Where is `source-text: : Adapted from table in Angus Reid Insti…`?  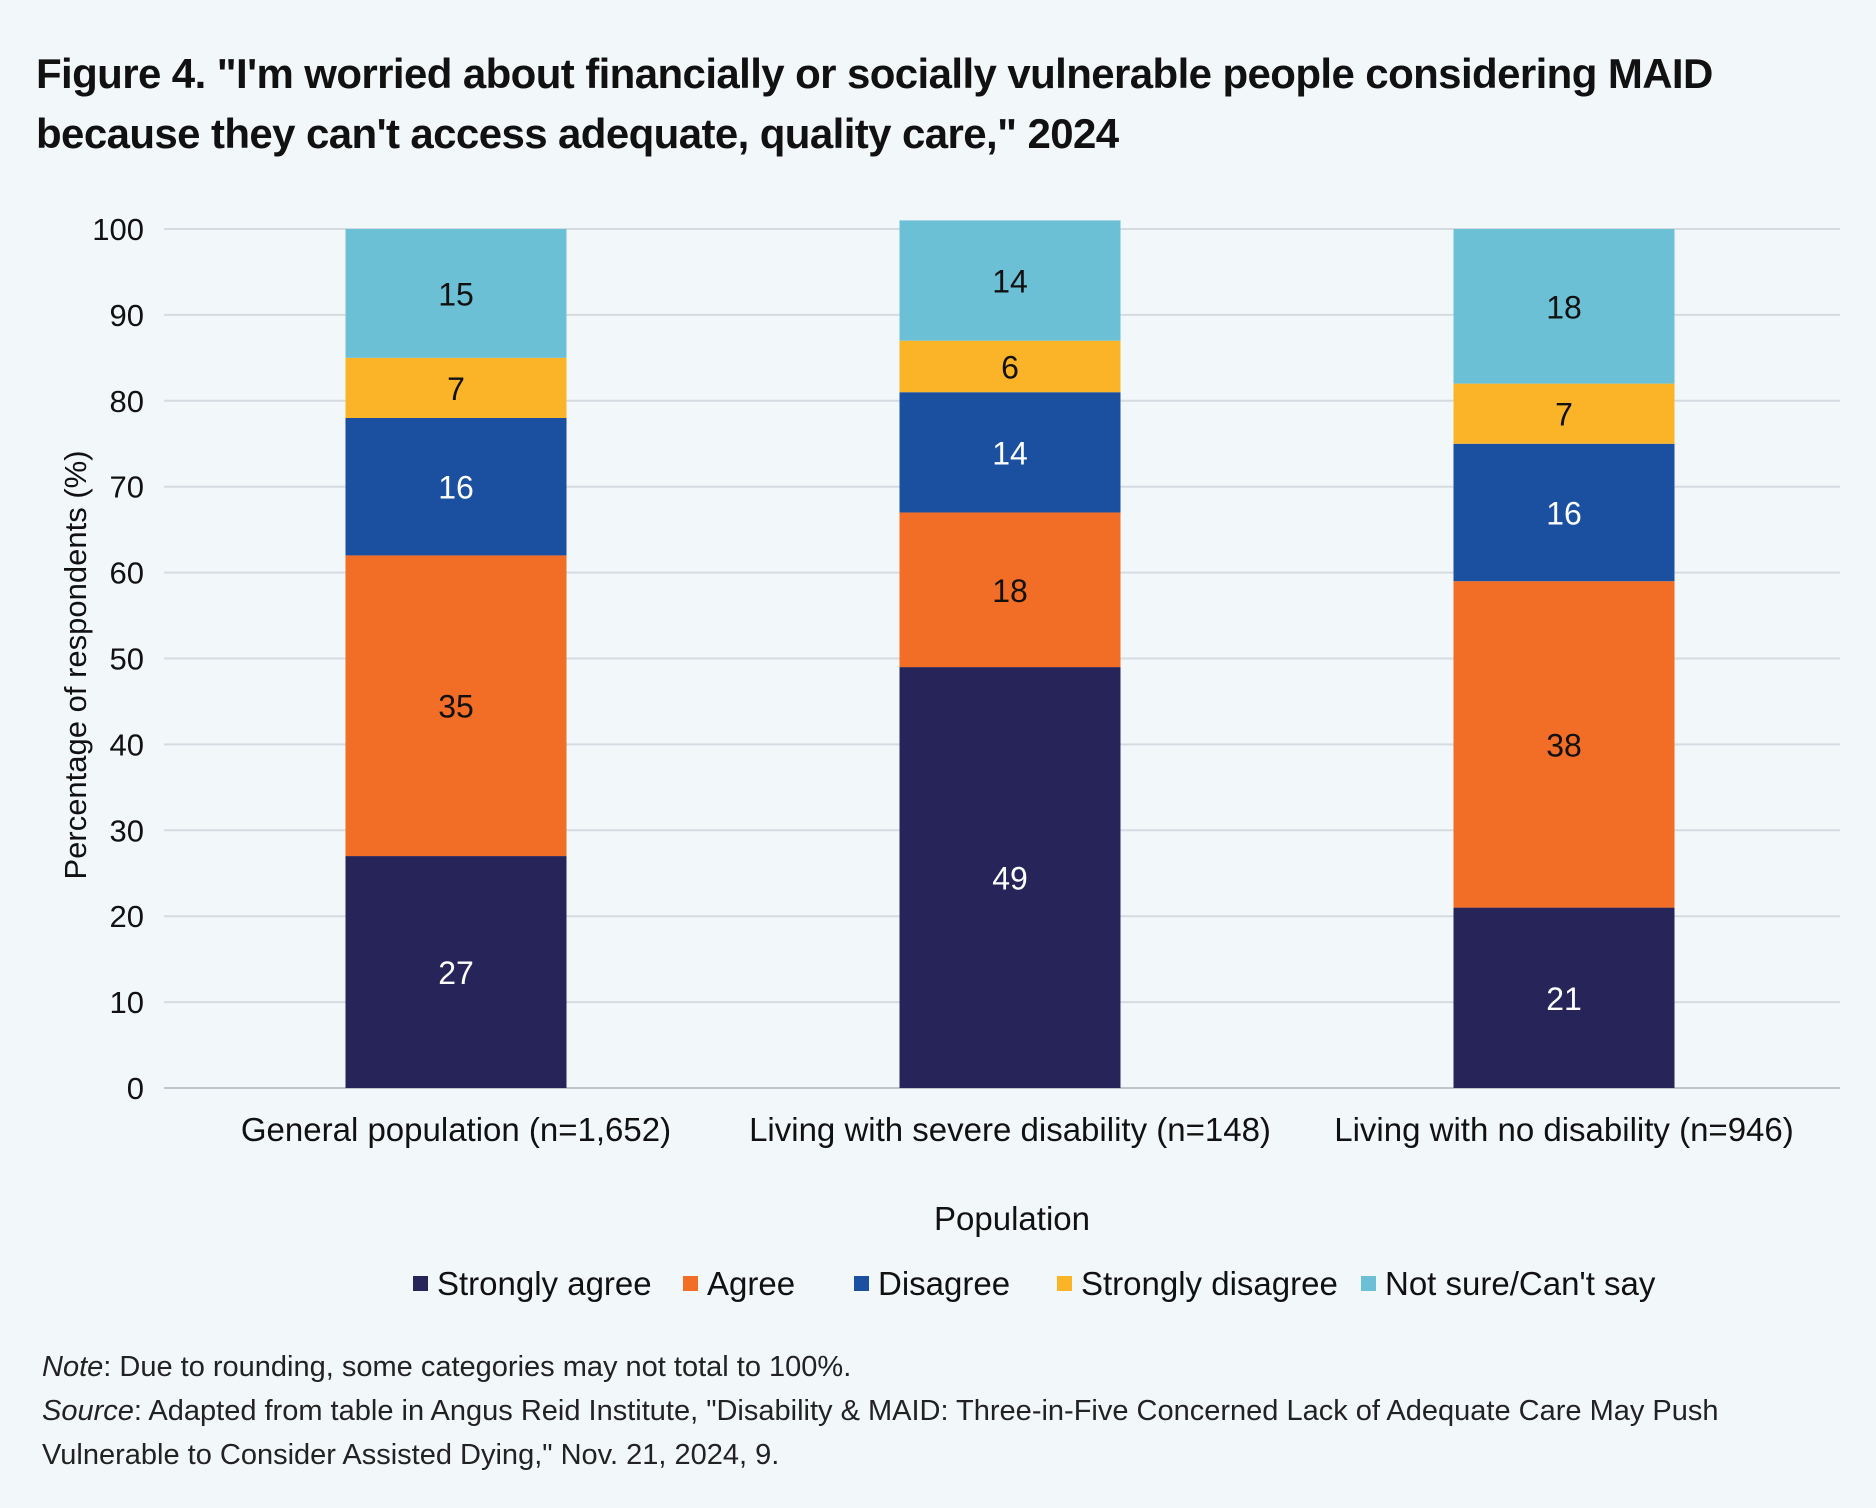
source-text: : Adapted from table in Angus Reid Insti… is located at coordinates (880, 1433).